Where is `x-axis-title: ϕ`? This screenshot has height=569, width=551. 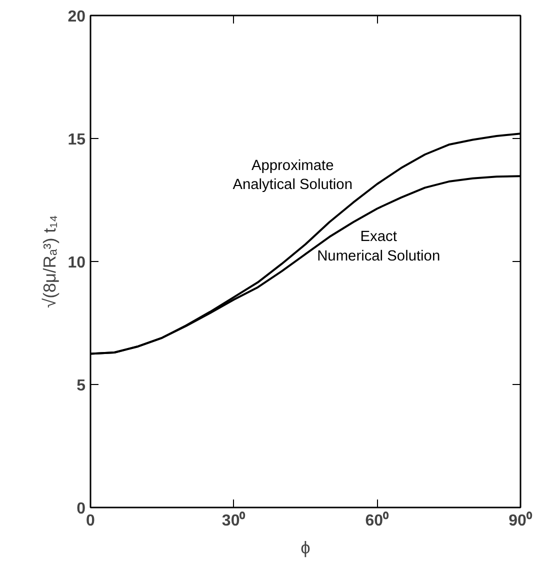 x-axis-title: ϕ is located at coordinates (305, 548).